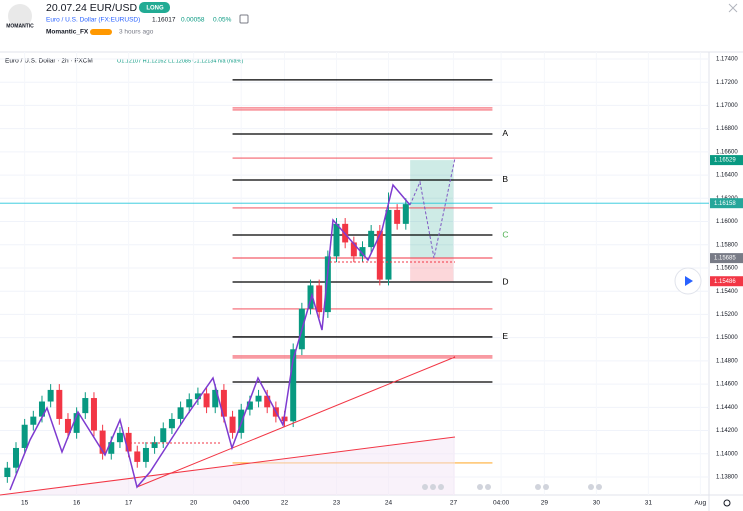  I want to click on y-tick-label: 1.17400, so click(727, 60).